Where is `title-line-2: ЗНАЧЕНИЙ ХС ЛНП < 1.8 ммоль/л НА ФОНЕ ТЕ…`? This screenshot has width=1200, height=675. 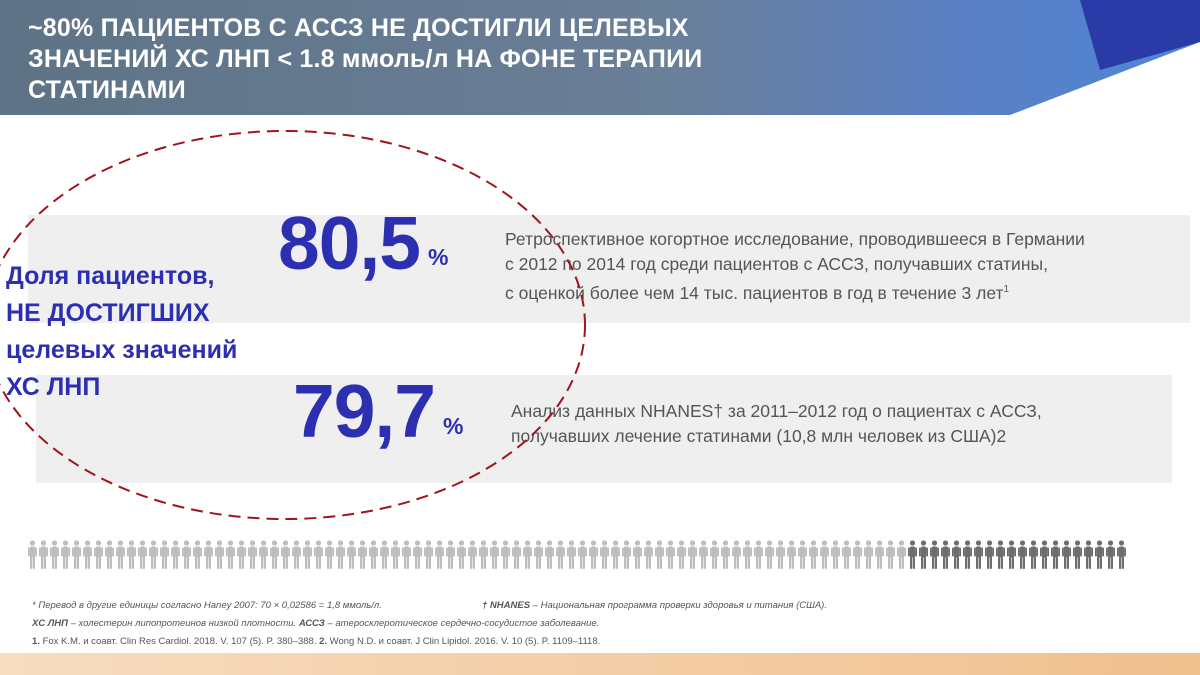
title-line-2: ЗНАЧЕНИЙ ХС ЛНП < 1.8 ммоль/л НА ФОНЕ ТЕ… is located at coordinates (365, 59).